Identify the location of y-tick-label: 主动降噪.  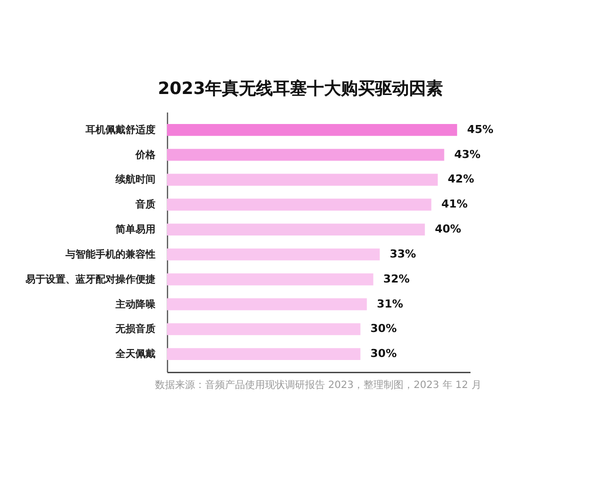
(135, 304).